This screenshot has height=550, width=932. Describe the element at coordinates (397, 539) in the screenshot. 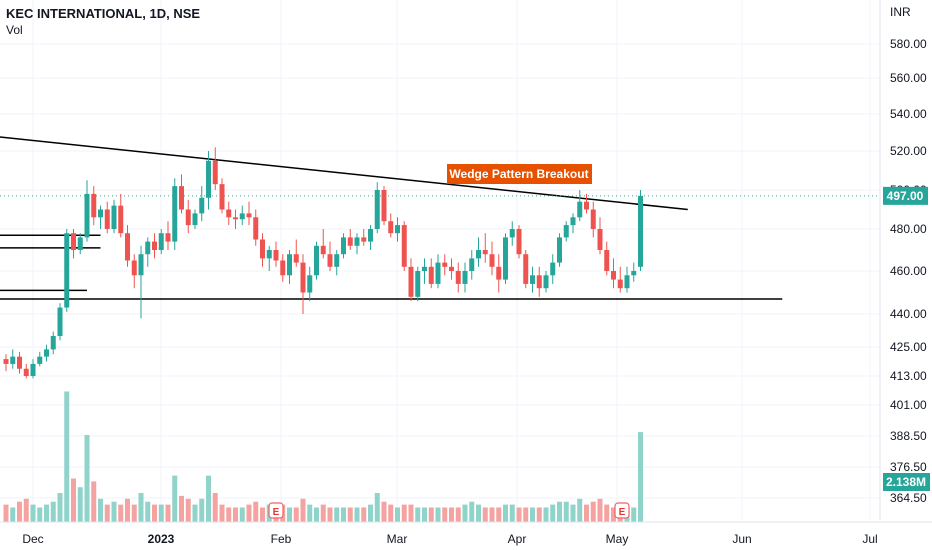

I see `time-tick-label: Mar` at that location.